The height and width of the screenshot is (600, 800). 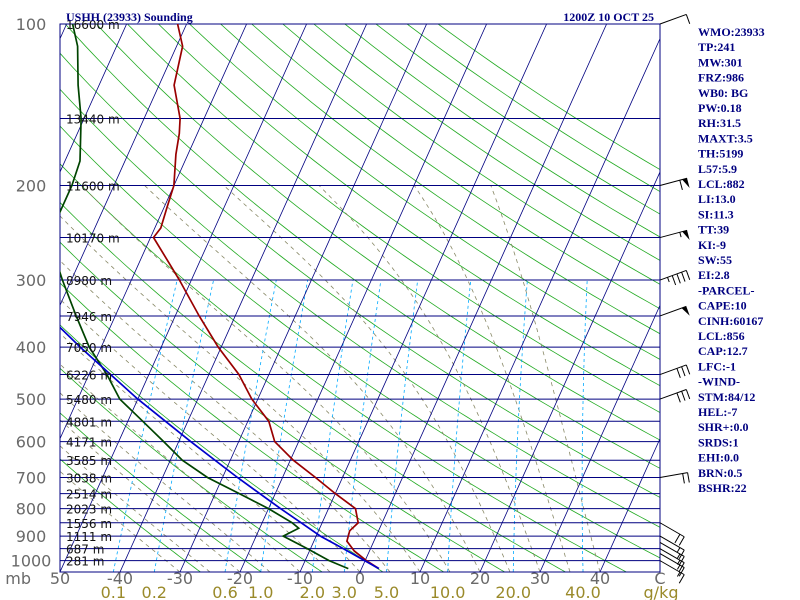 What do you see at coordinates (89, 537) in the screenshot?
I see `height-label: 1111 m` at bounding box center [89, 537].